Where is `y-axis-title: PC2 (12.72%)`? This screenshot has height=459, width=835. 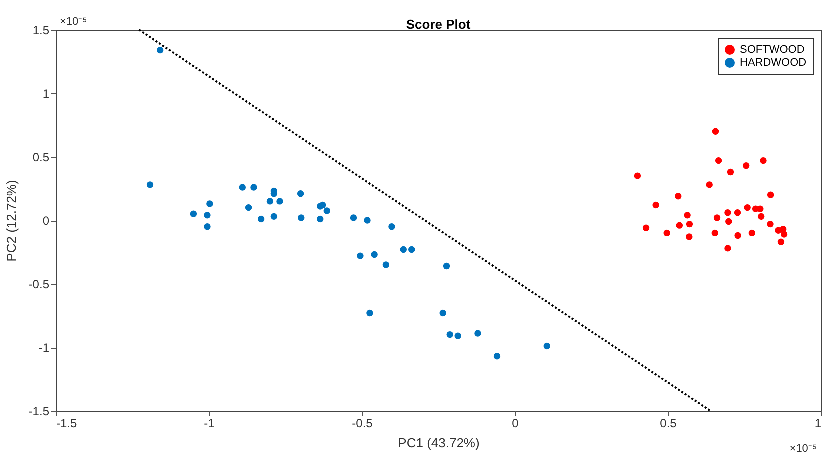 y-axis-title: PC2 (12.72%) is located at coordinates (11, 221).